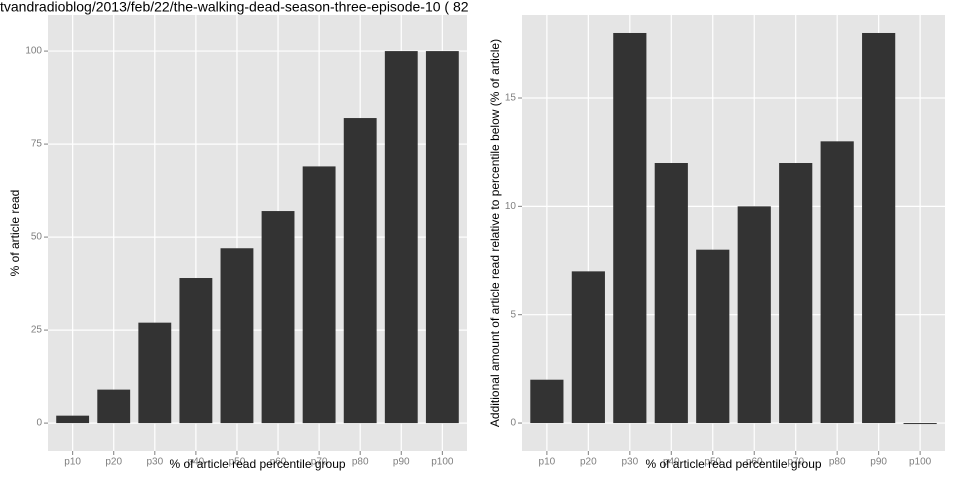 This screenshot has width=960, height=480. I want to click on y-tick-label: 5, so click(513, 314).